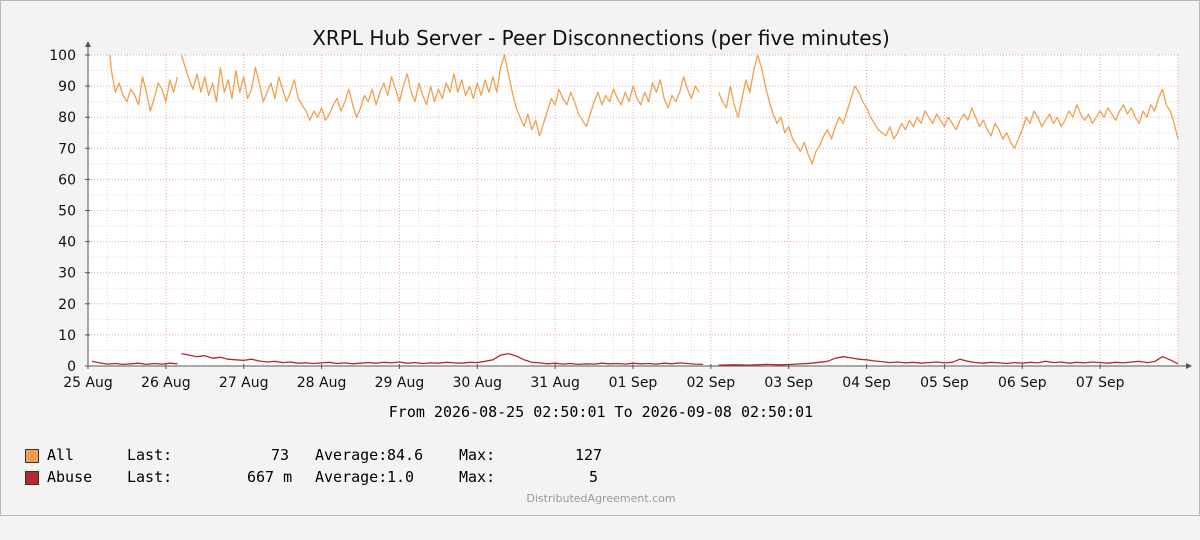 The height and width of the screenshot is (540, 1200). What do you see at coordinates (67, 180) in the screenshot?
I see `y-tick-label: 60` at bounding box center [67, 180].